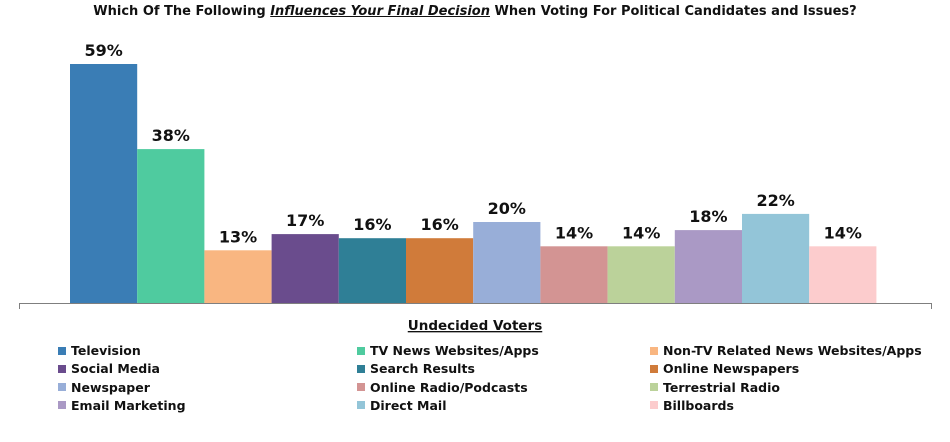 This screenshot has width=950, height=442. I want to click on bar-value-label-11: 22%, so click(775, 200).